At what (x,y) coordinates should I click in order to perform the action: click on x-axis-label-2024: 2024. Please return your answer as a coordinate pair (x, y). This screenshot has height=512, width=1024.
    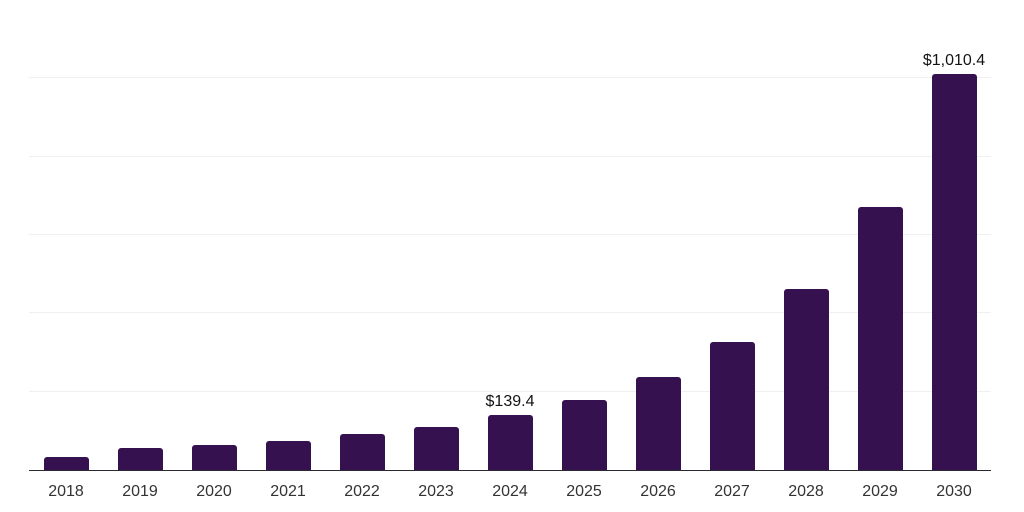
    Looking at the image, I should click on (510, 491).